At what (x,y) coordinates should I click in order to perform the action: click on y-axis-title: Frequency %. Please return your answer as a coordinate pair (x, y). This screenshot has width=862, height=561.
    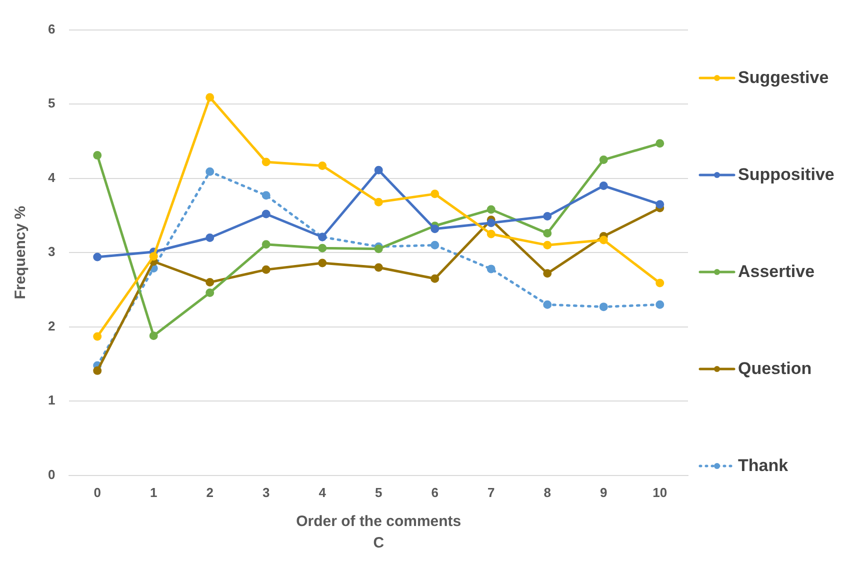
    Looking at the image, I should click on (21, 253).